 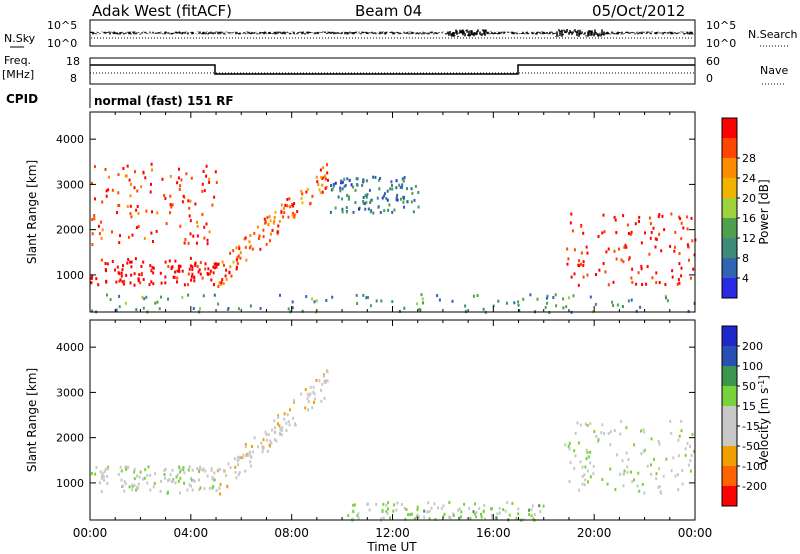 I want to click on power-ylabel: Slant Range [km], so click(x=32, y=212).